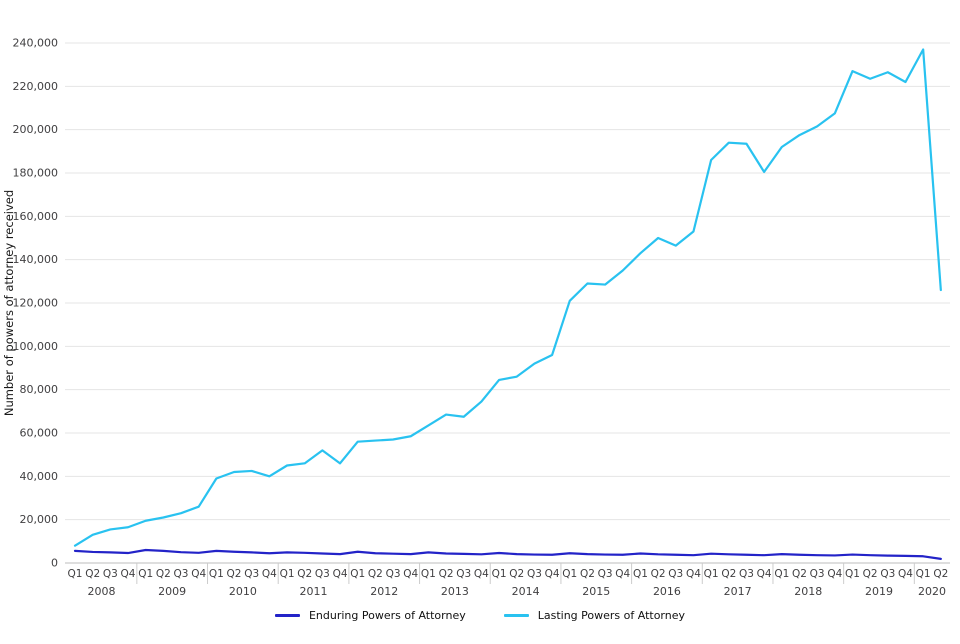 The image size is (960, 644). Describe the element at coordinates (36, 86) in the screenshot. I see `y-tick-label: 220,000` at that location.